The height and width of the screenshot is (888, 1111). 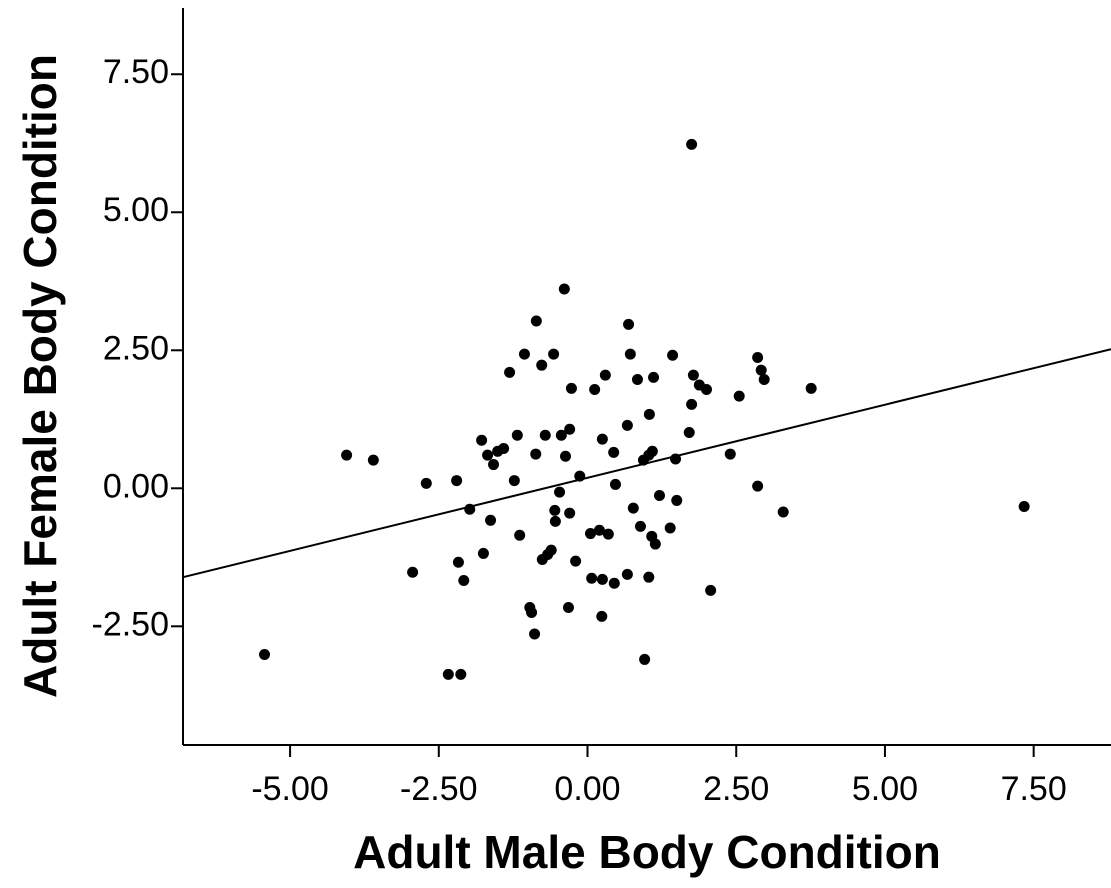 I want to click on y-tick-label: 2.50, so click(x=136, y=348).